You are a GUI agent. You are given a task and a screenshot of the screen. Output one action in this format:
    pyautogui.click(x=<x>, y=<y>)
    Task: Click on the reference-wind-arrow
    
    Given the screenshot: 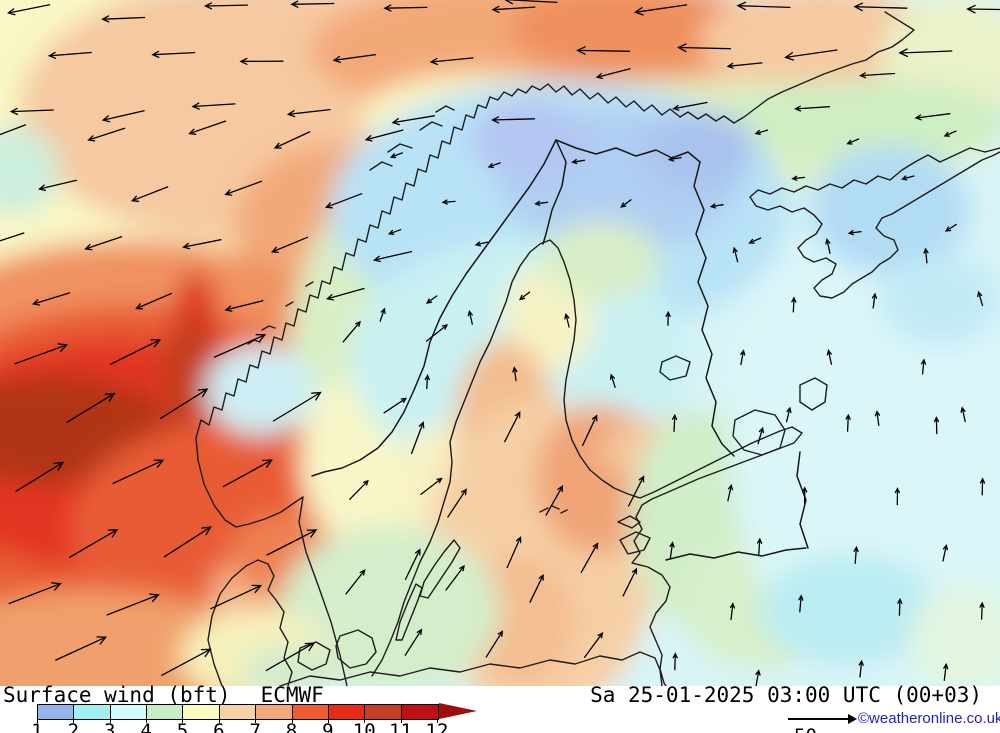 What is the action you would take?
    pyautogui.click(x=823, y=719)
    